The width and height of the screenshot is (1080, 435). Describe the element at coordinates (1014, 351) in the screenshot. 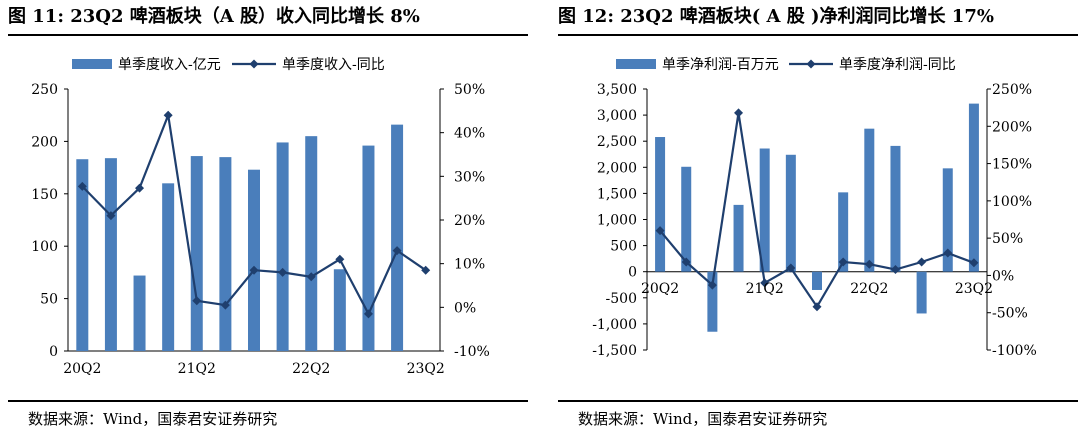

I see `right-tick-label: -100%` at that location.